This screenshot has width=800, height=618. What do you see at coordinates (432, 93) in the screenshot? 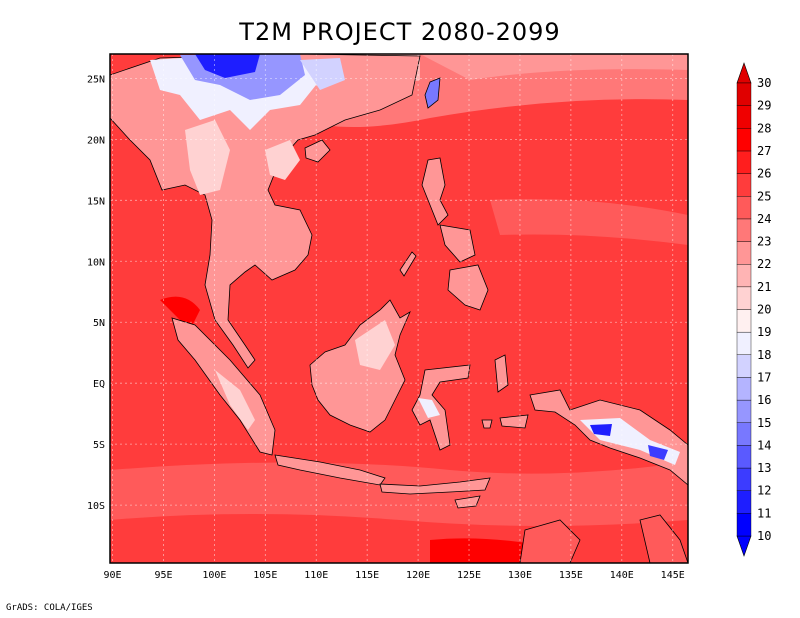
I see `taiwan-island` at bounding box center [432, 93].